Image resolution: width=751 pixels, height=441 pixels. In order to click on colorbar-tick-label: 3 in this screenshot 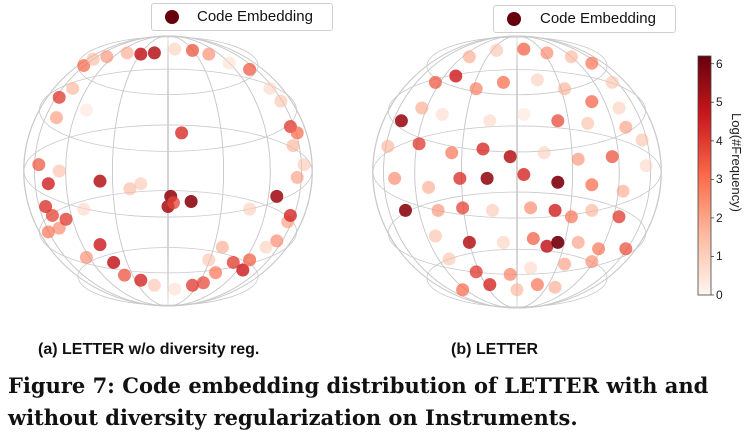, I will do `click(719, 179)`.